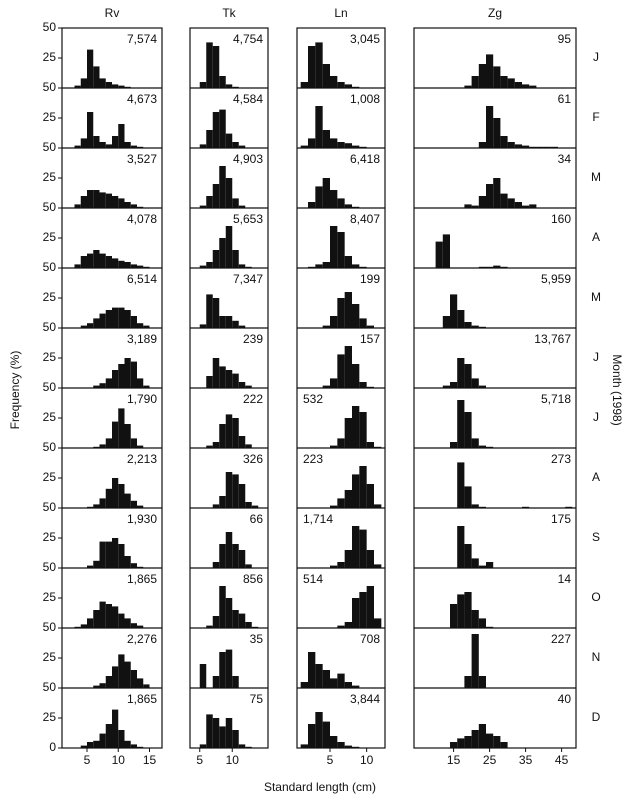 Image resolution: width=627 pixels, height=798 pixels. What do you see at coordinates (556, 399) in the screenshot?
I see `sample-size-label: 5,718` at bounding box center [556, 399].